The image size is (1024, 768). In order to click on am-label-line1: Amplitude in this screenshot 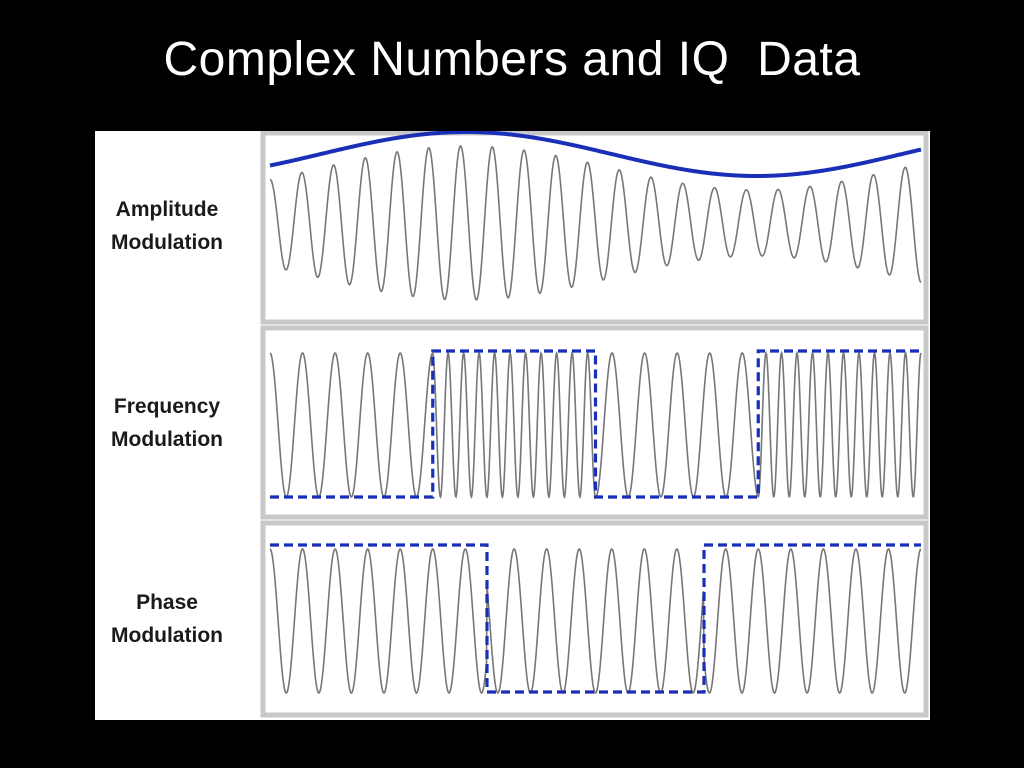, I will do `click(167, 209)`.